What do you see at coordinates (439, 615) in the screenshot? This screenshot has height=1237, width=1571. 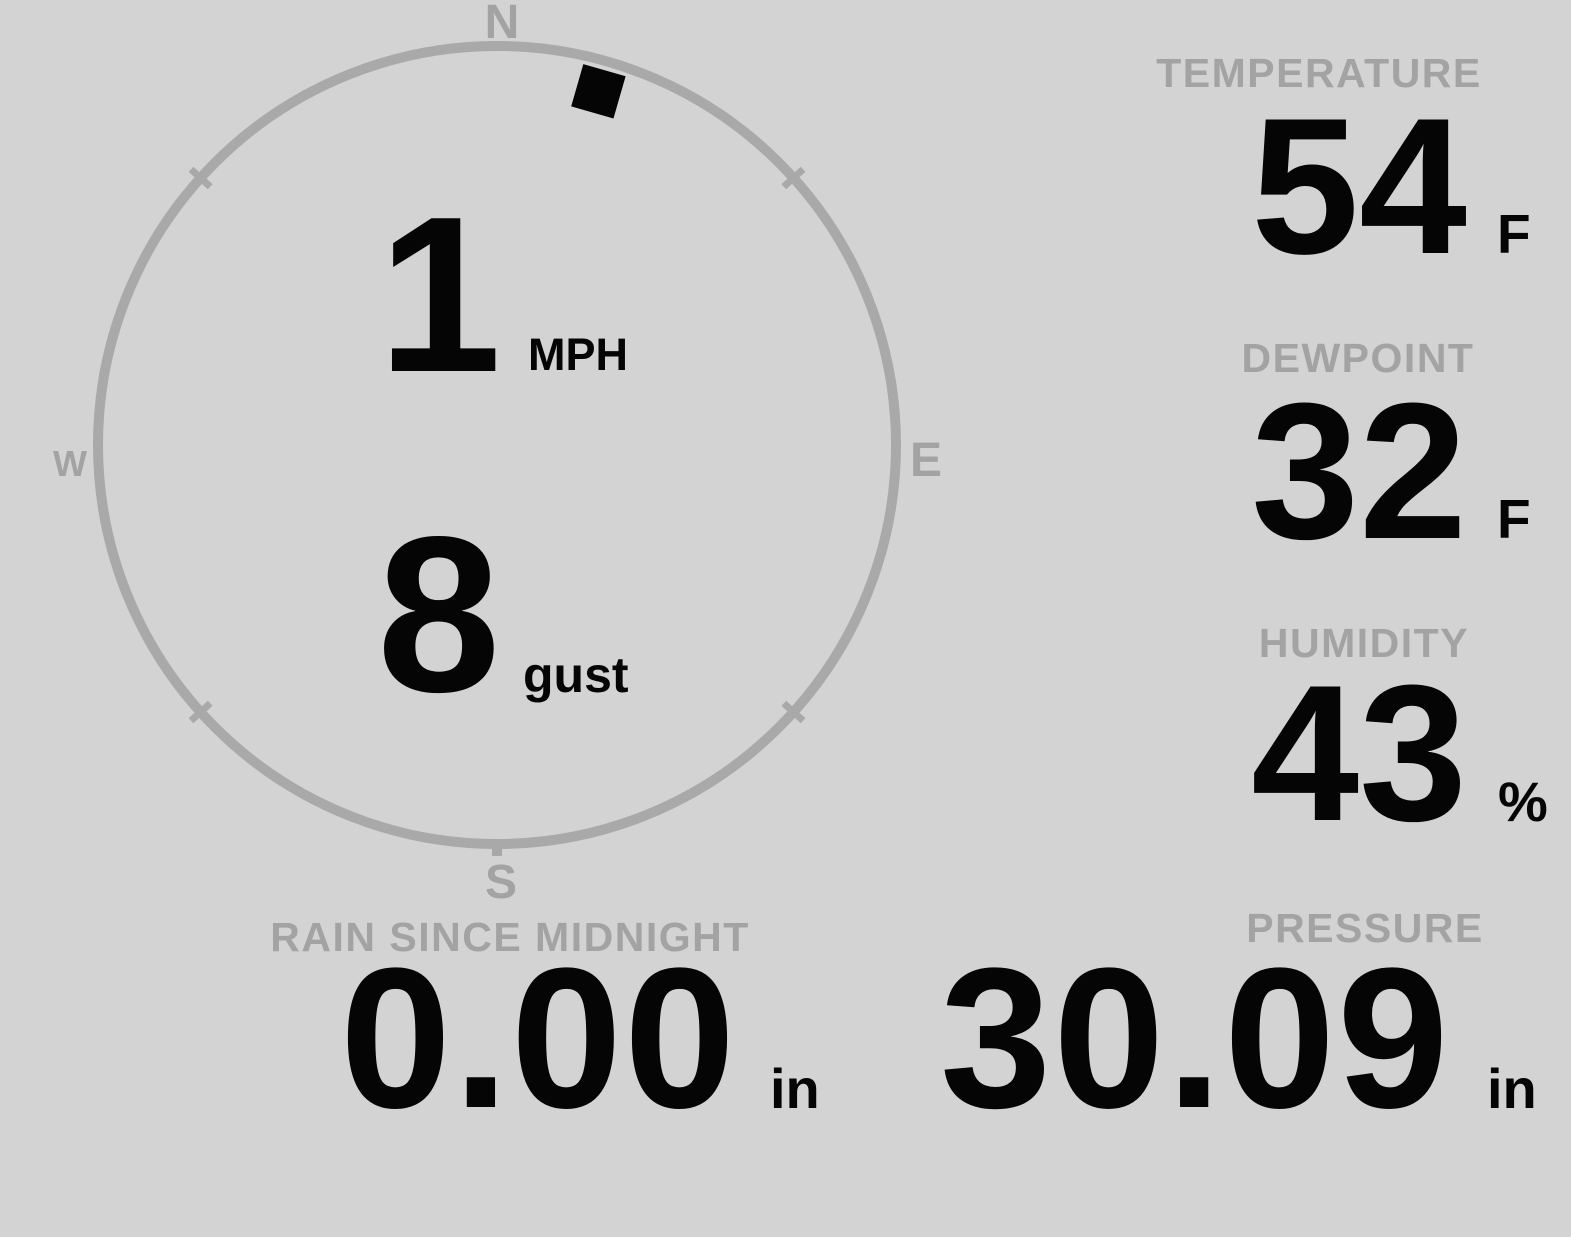 I see `wind-gust-value: 8` at bounding box center [439, 615].